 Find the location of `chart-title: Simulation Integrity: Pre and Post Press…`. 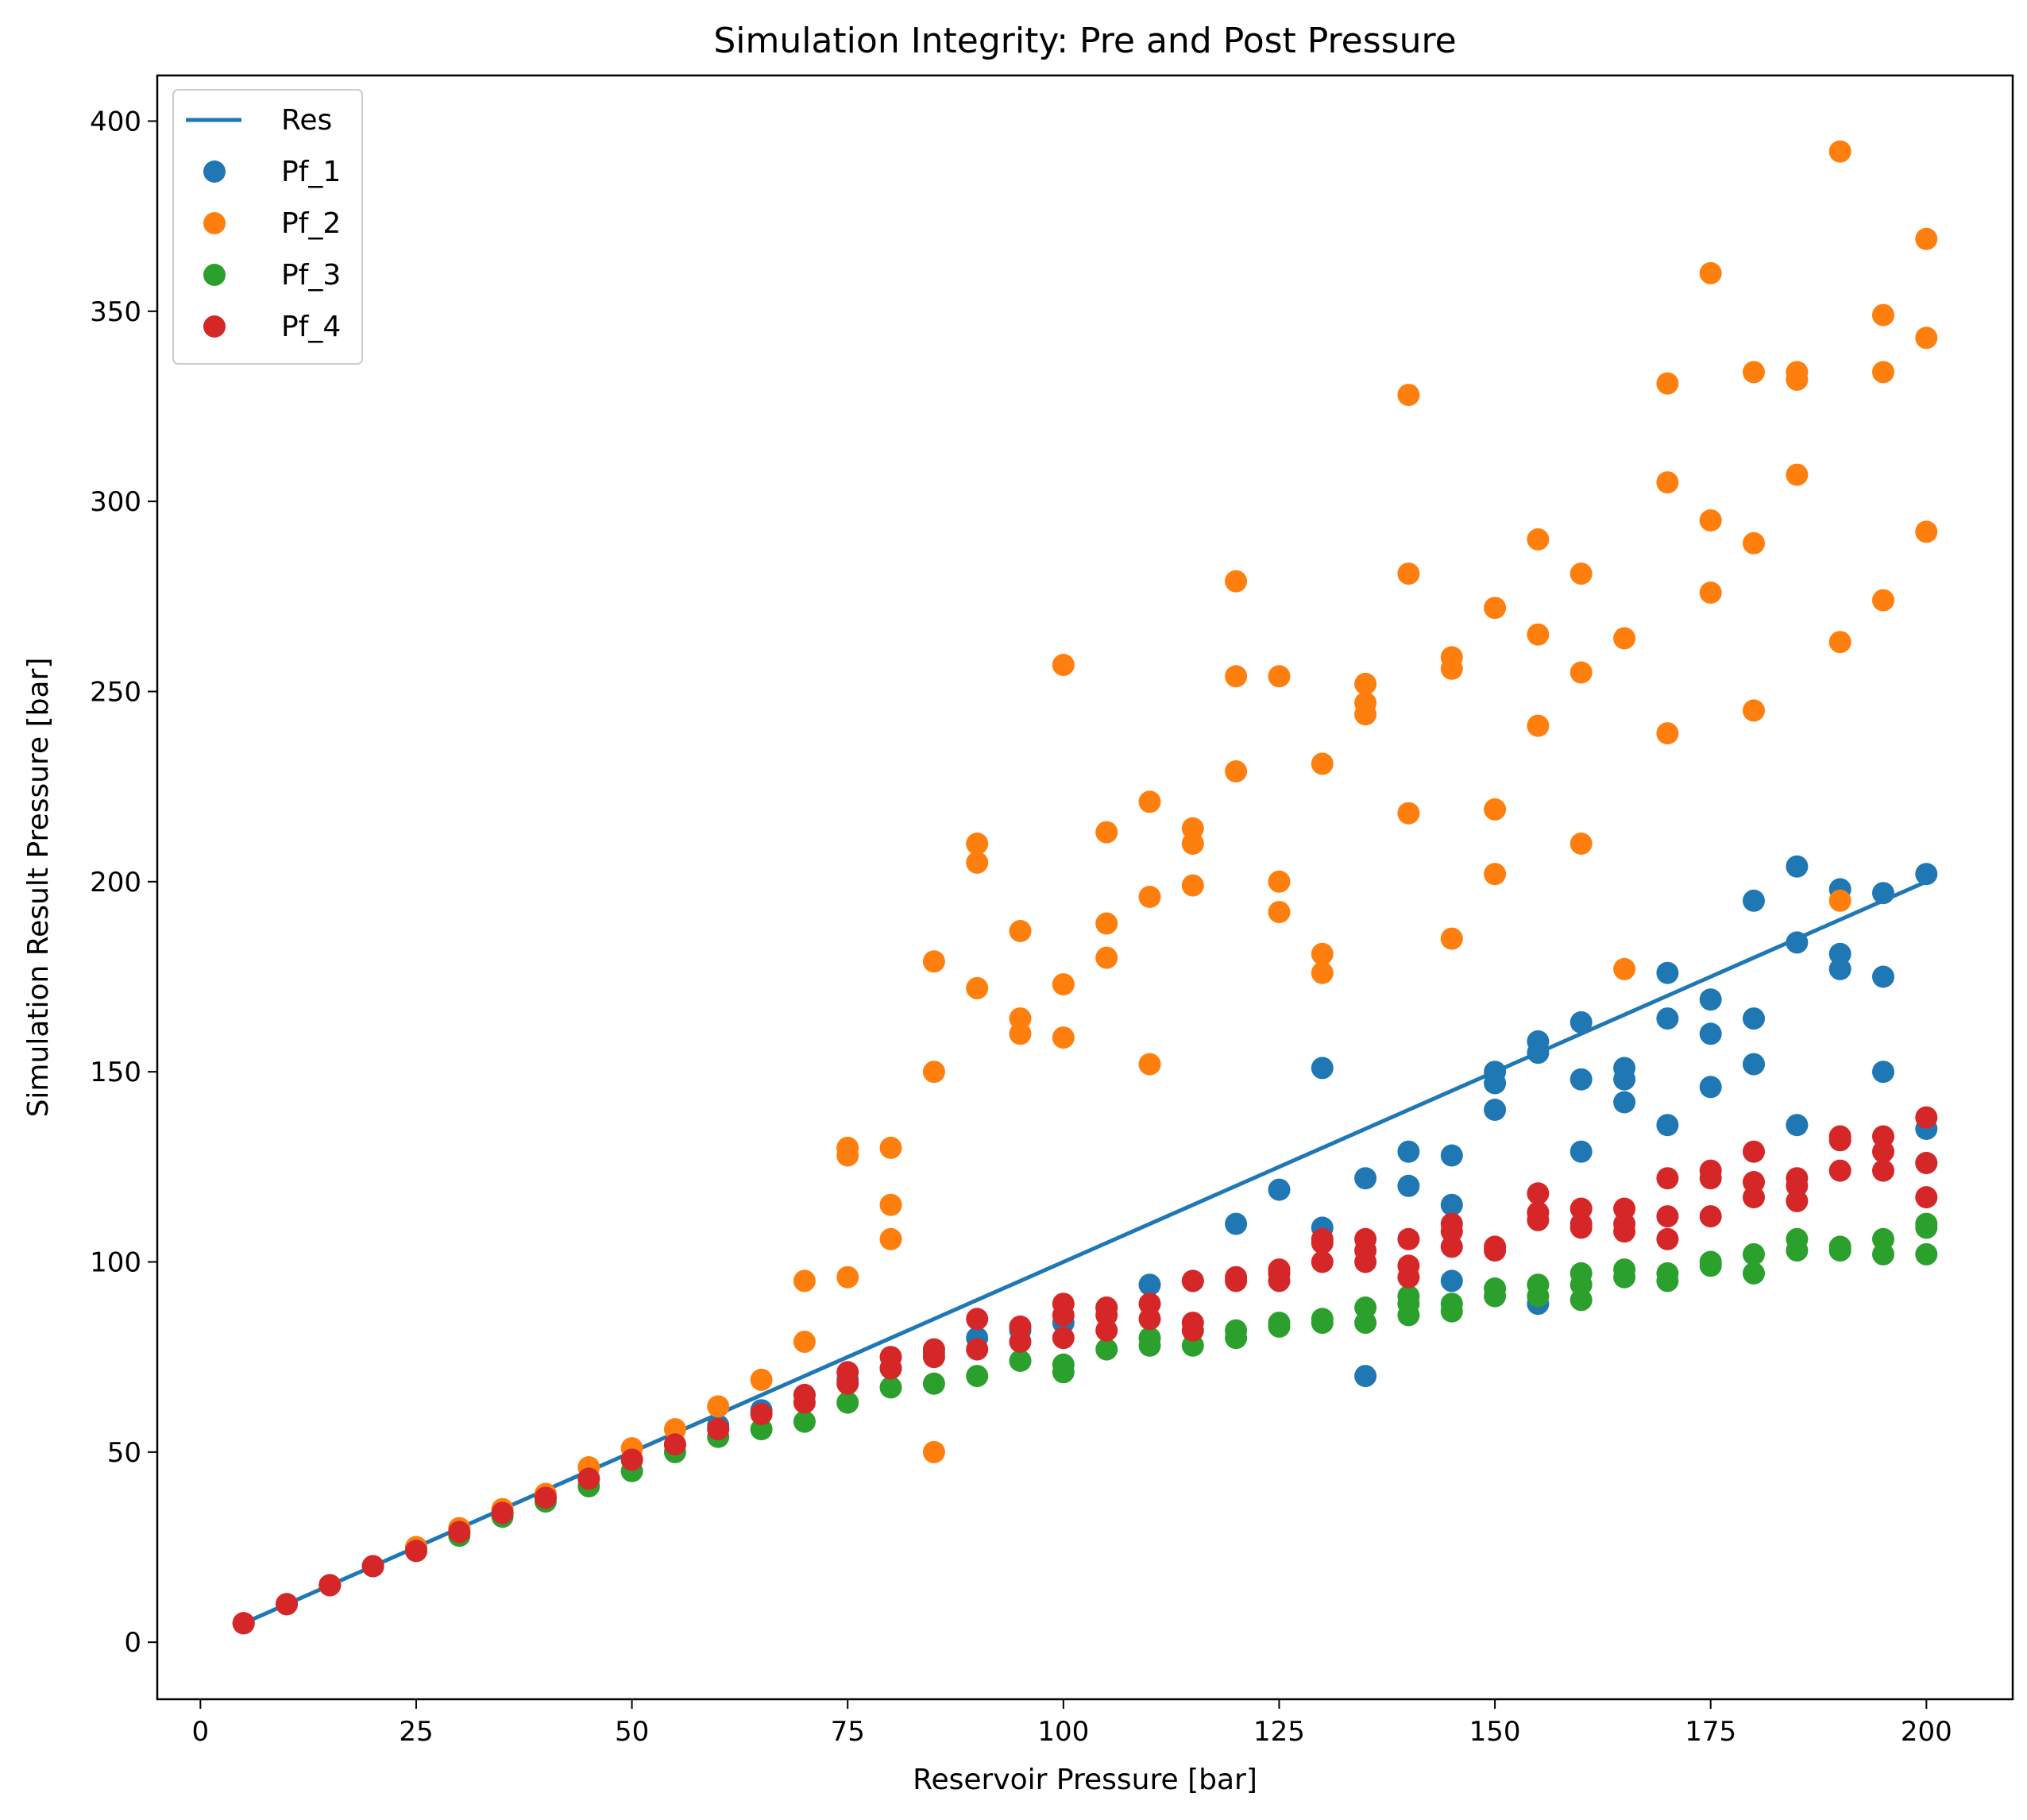

chart-title: Simulation Integrity: Pre and Post Press… is located at coordinates (1084, 41).